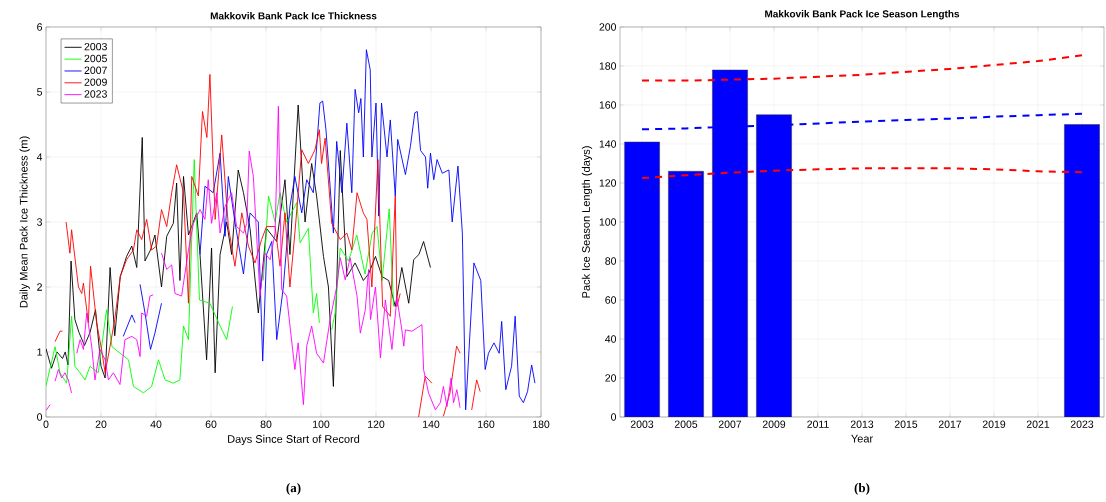 The image size is (1106, 502). Describe the element at coordinates (541, 424) in the screenshot. I see `x-tick-label: 180` at that location.